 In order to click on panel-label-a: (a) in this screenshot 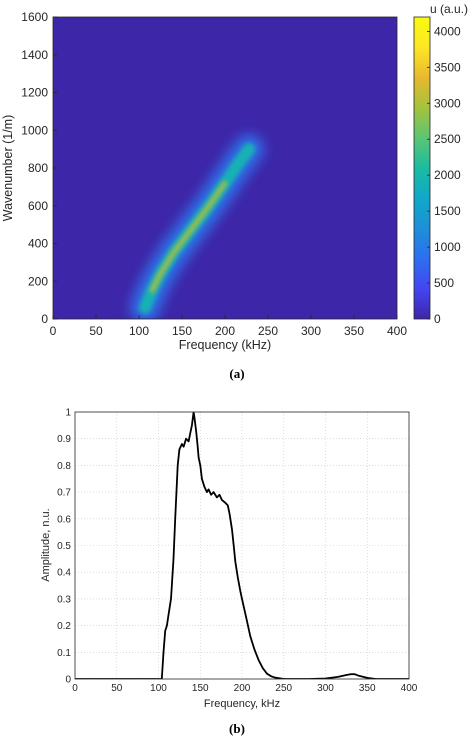, I will do `click(236, 373)`.